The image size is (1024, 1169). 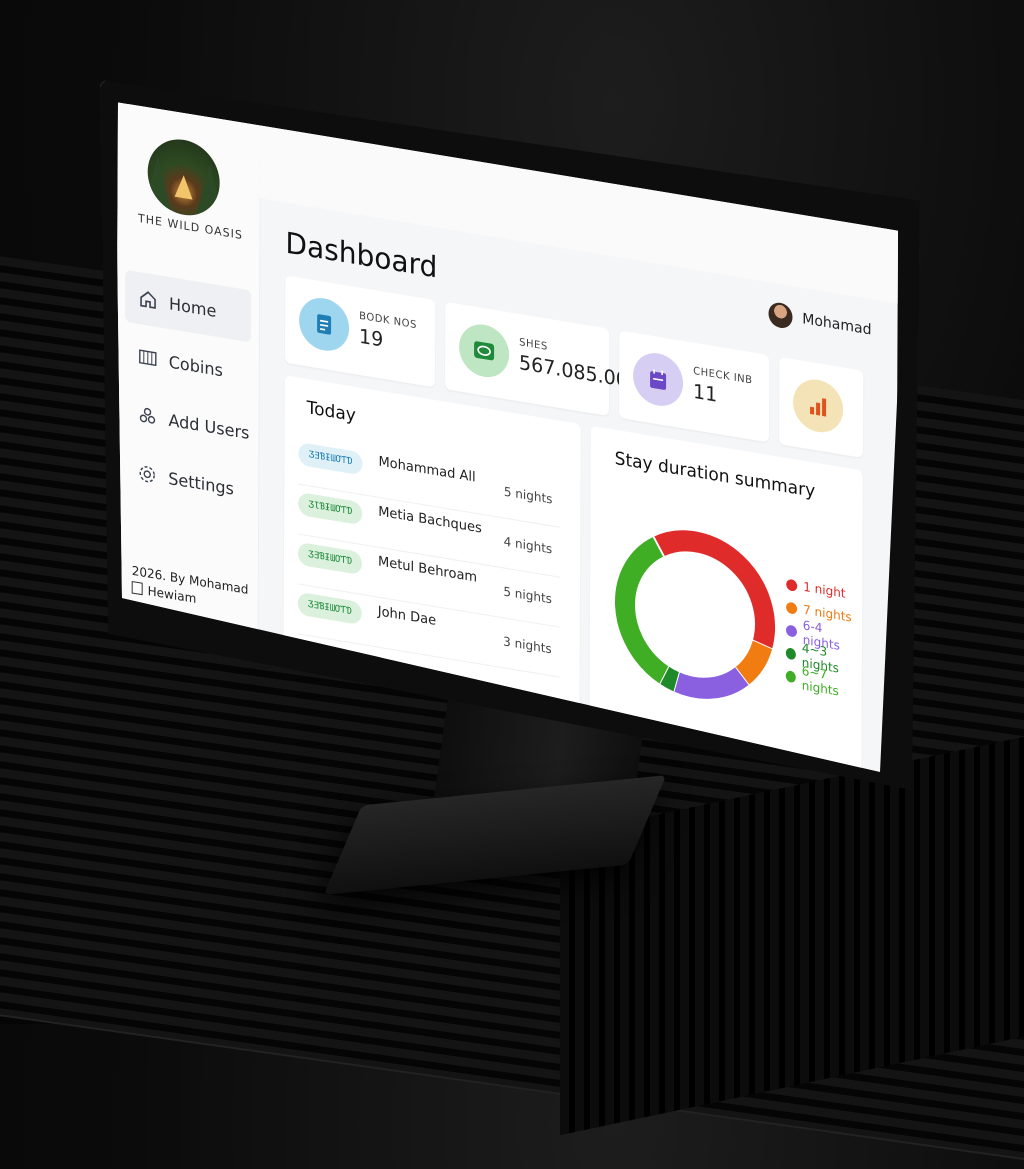 I want to click on nights-count: 4 nights, so click(x=528, y=545).